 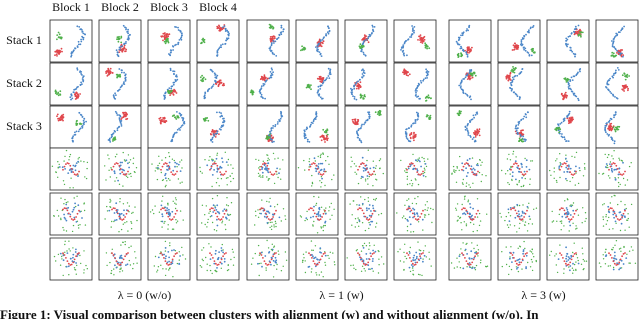 I want to click on thumbnail-frame, so click(x=366, y=84).